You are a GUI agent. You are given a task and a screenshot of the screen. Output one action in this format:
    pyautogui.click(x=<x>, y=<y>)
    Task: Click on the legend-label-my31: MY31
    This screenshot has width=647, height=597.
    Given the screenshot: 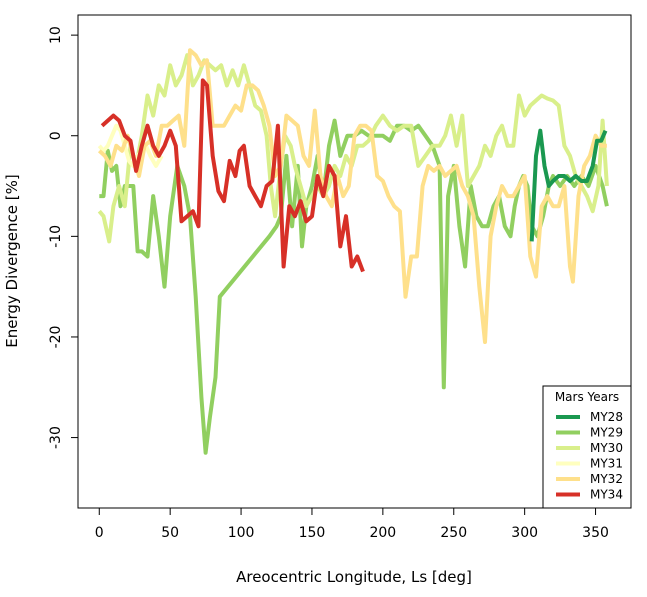 What is the action you would take?
    pyautogui.click(x=606, y=464)
    